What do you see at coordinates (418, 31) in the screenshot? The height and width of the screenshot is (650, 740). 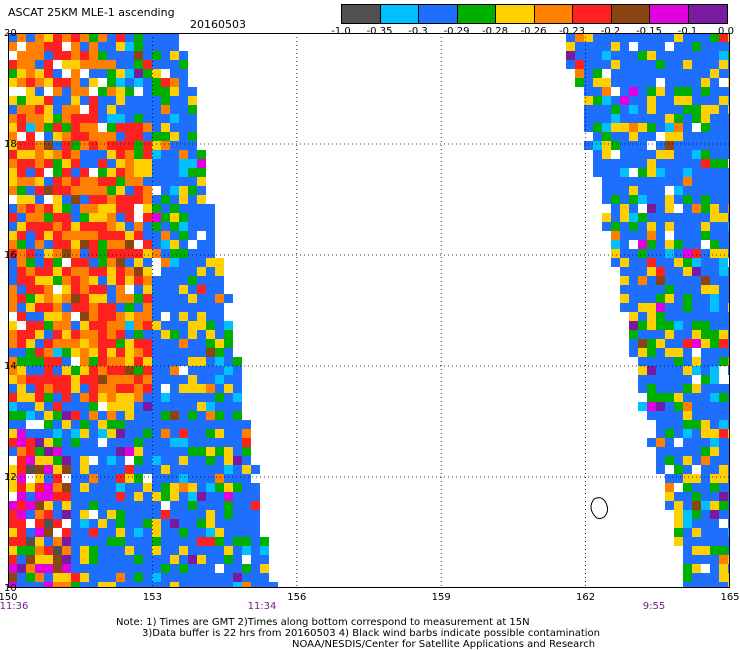 I see `colorbar-label: -0.3` at bounding box center [418, 31].